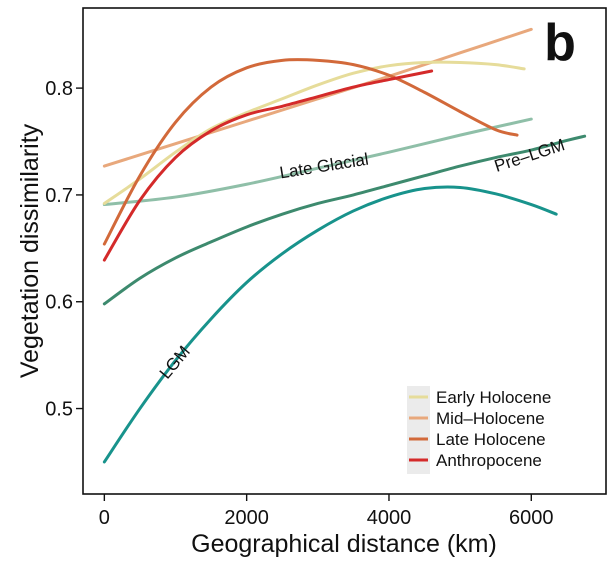  What do you see at coordinates (246, 518) in the screenshot?
I see `x-tick-label: 2000` at bounding box center [246, 518].